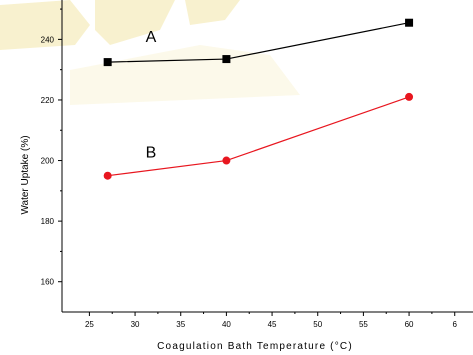 The image size is (473, 355). Describe the element at coordinates (180, 324) in the screenshot. I see `x-tick-label: 35` at that location.